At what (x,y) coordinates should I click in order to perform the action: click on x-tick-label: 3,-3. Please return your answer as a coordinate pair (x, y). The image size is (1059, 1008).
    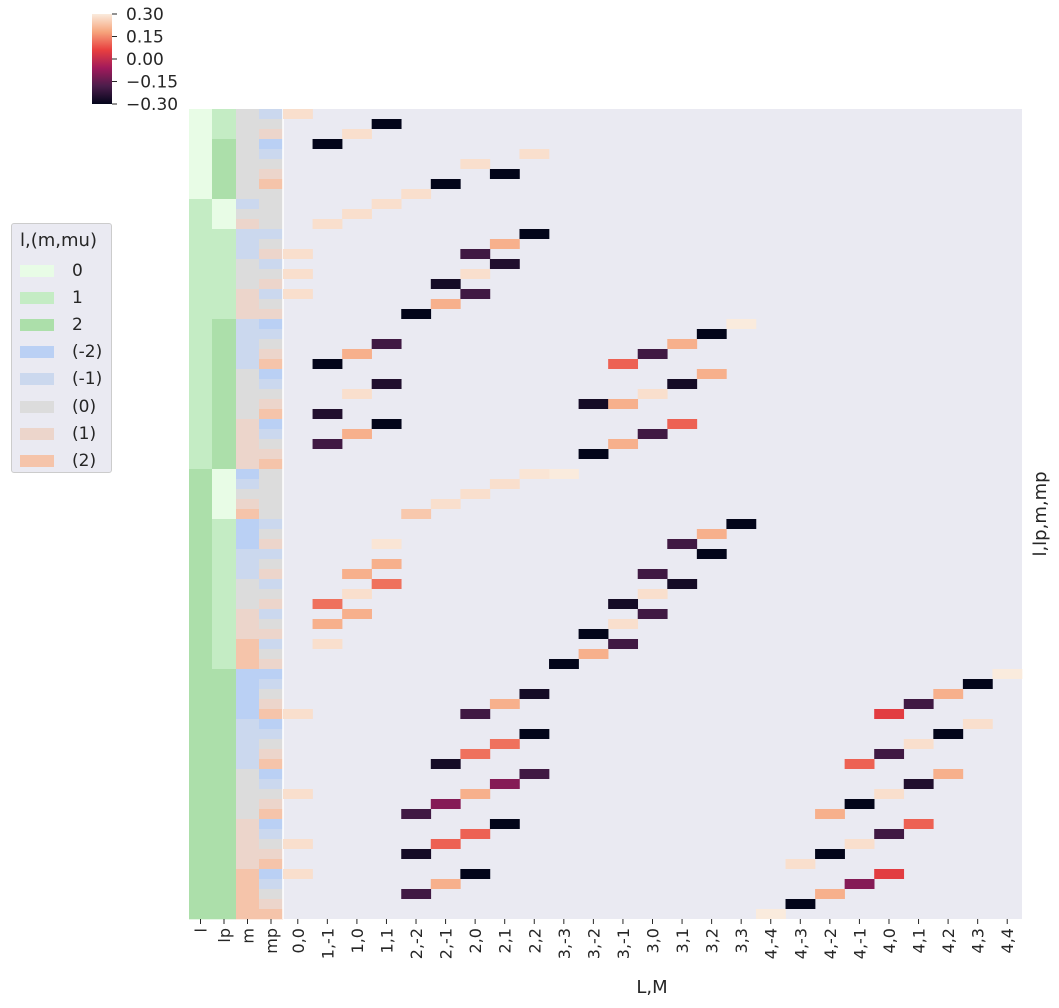
    Looking at the image, I should click on (564, 943).